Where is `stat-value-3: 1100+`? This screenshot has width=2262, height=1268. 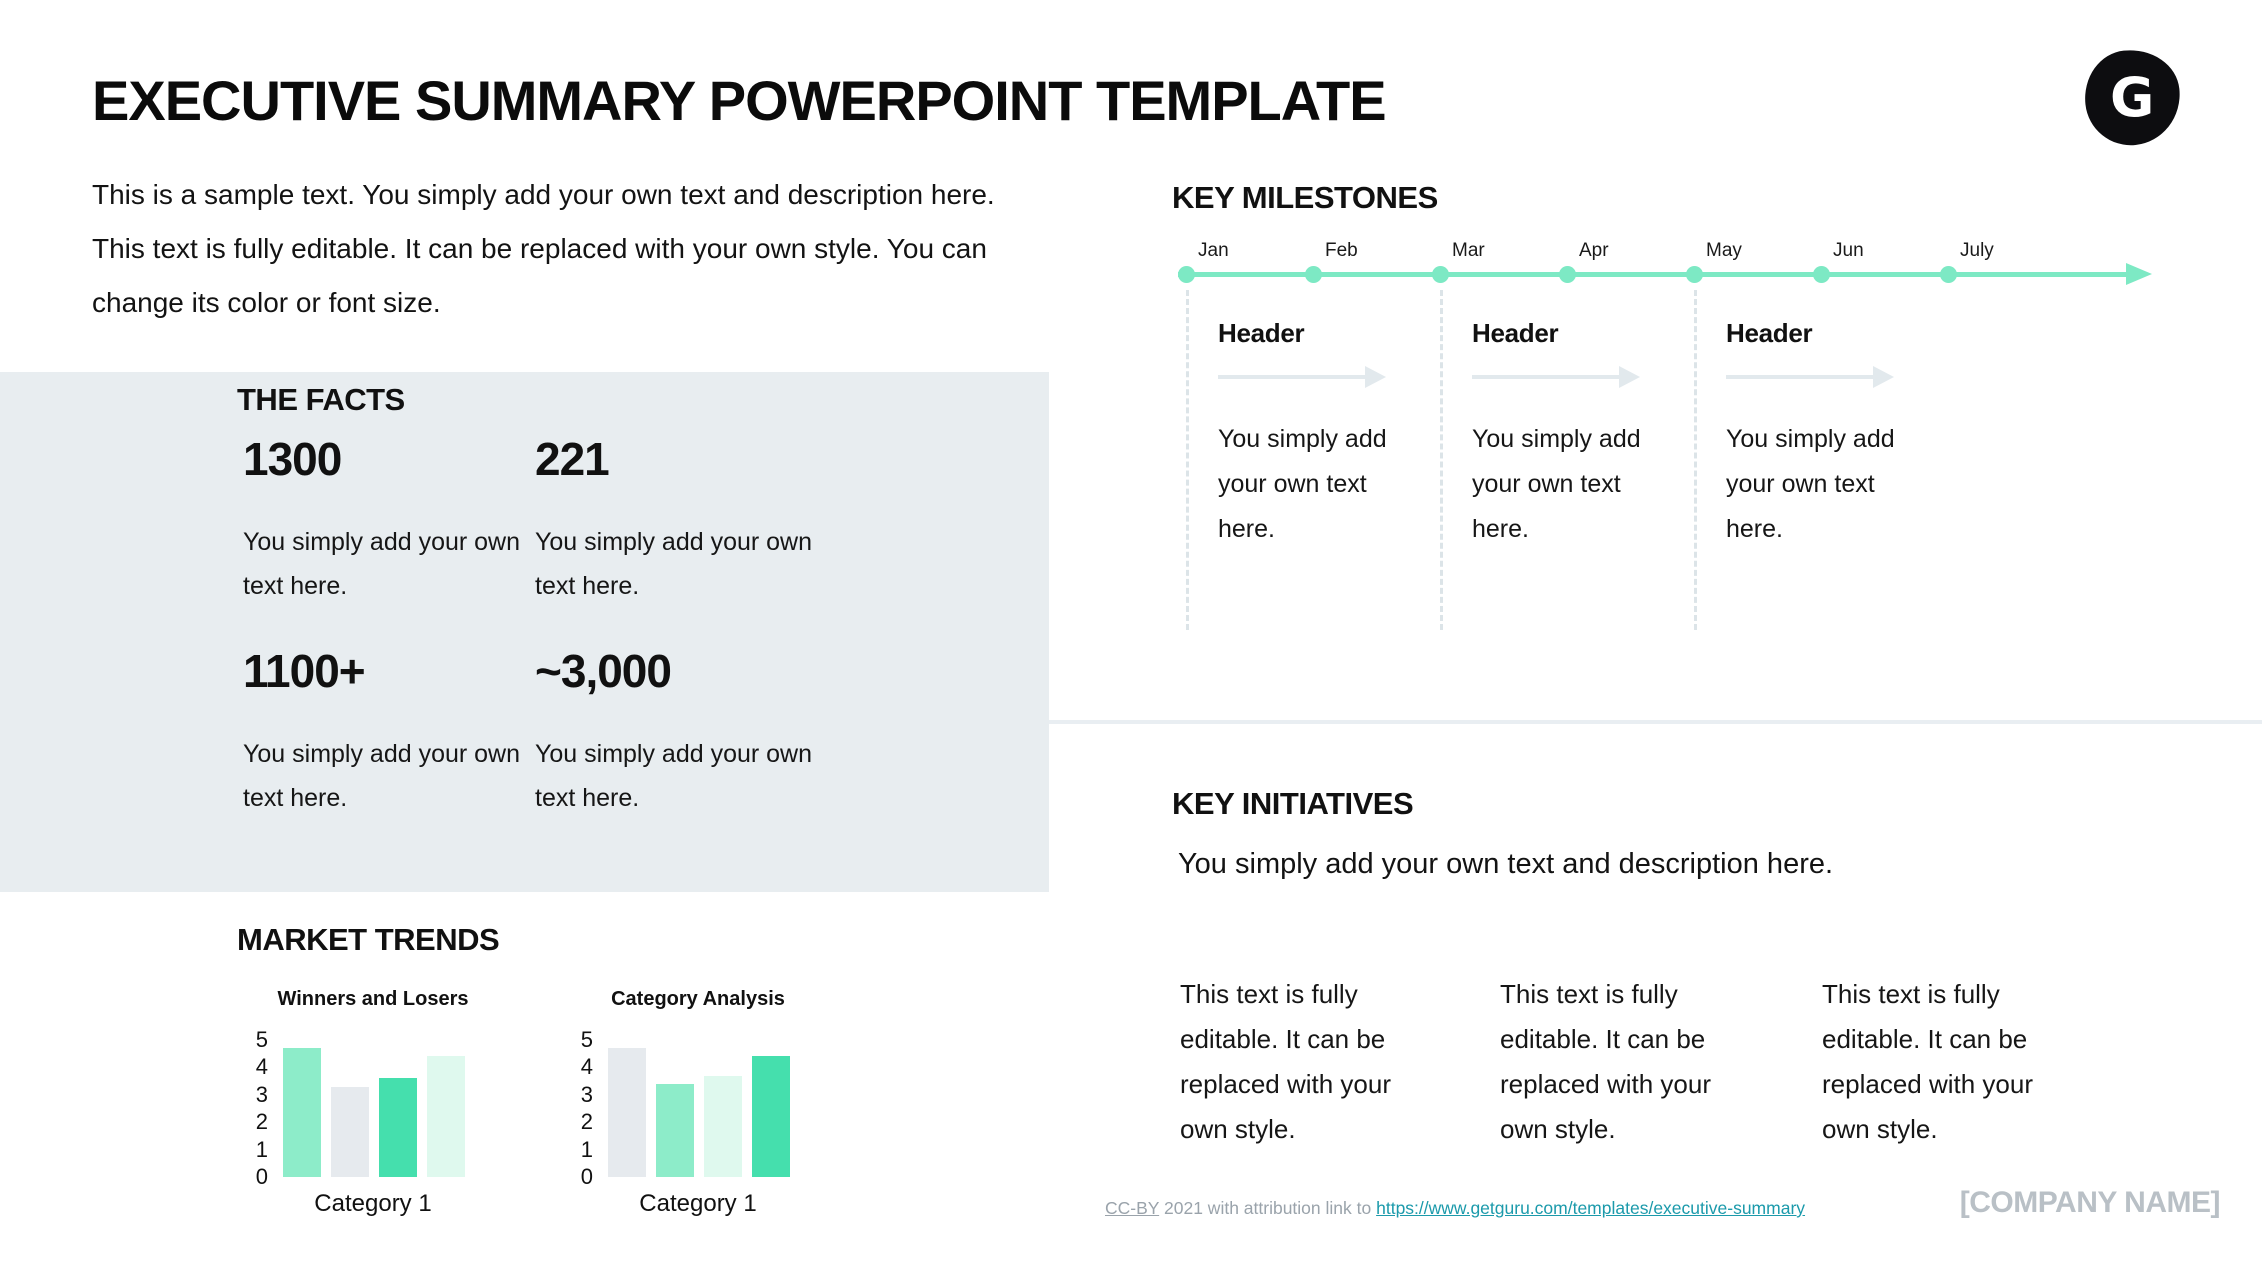
stat-value-3: 1100+ is located at coordinates (304, 671).